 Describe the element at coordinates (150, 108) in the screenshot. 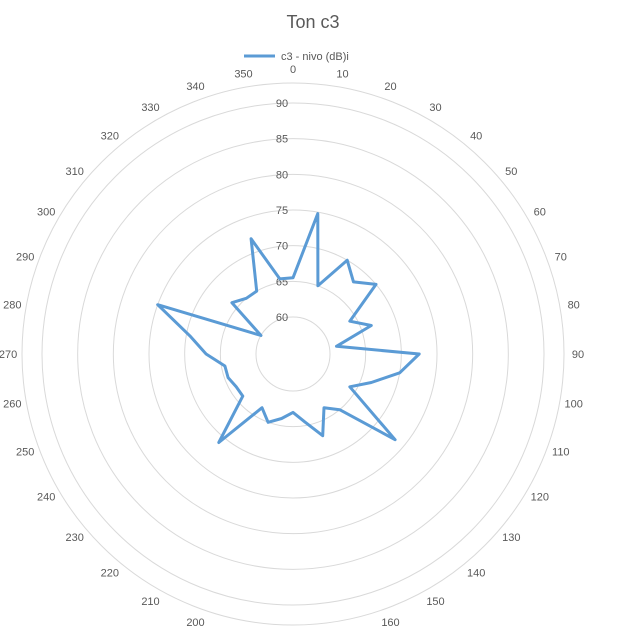

I see `angle-label-330: 330` at that location.